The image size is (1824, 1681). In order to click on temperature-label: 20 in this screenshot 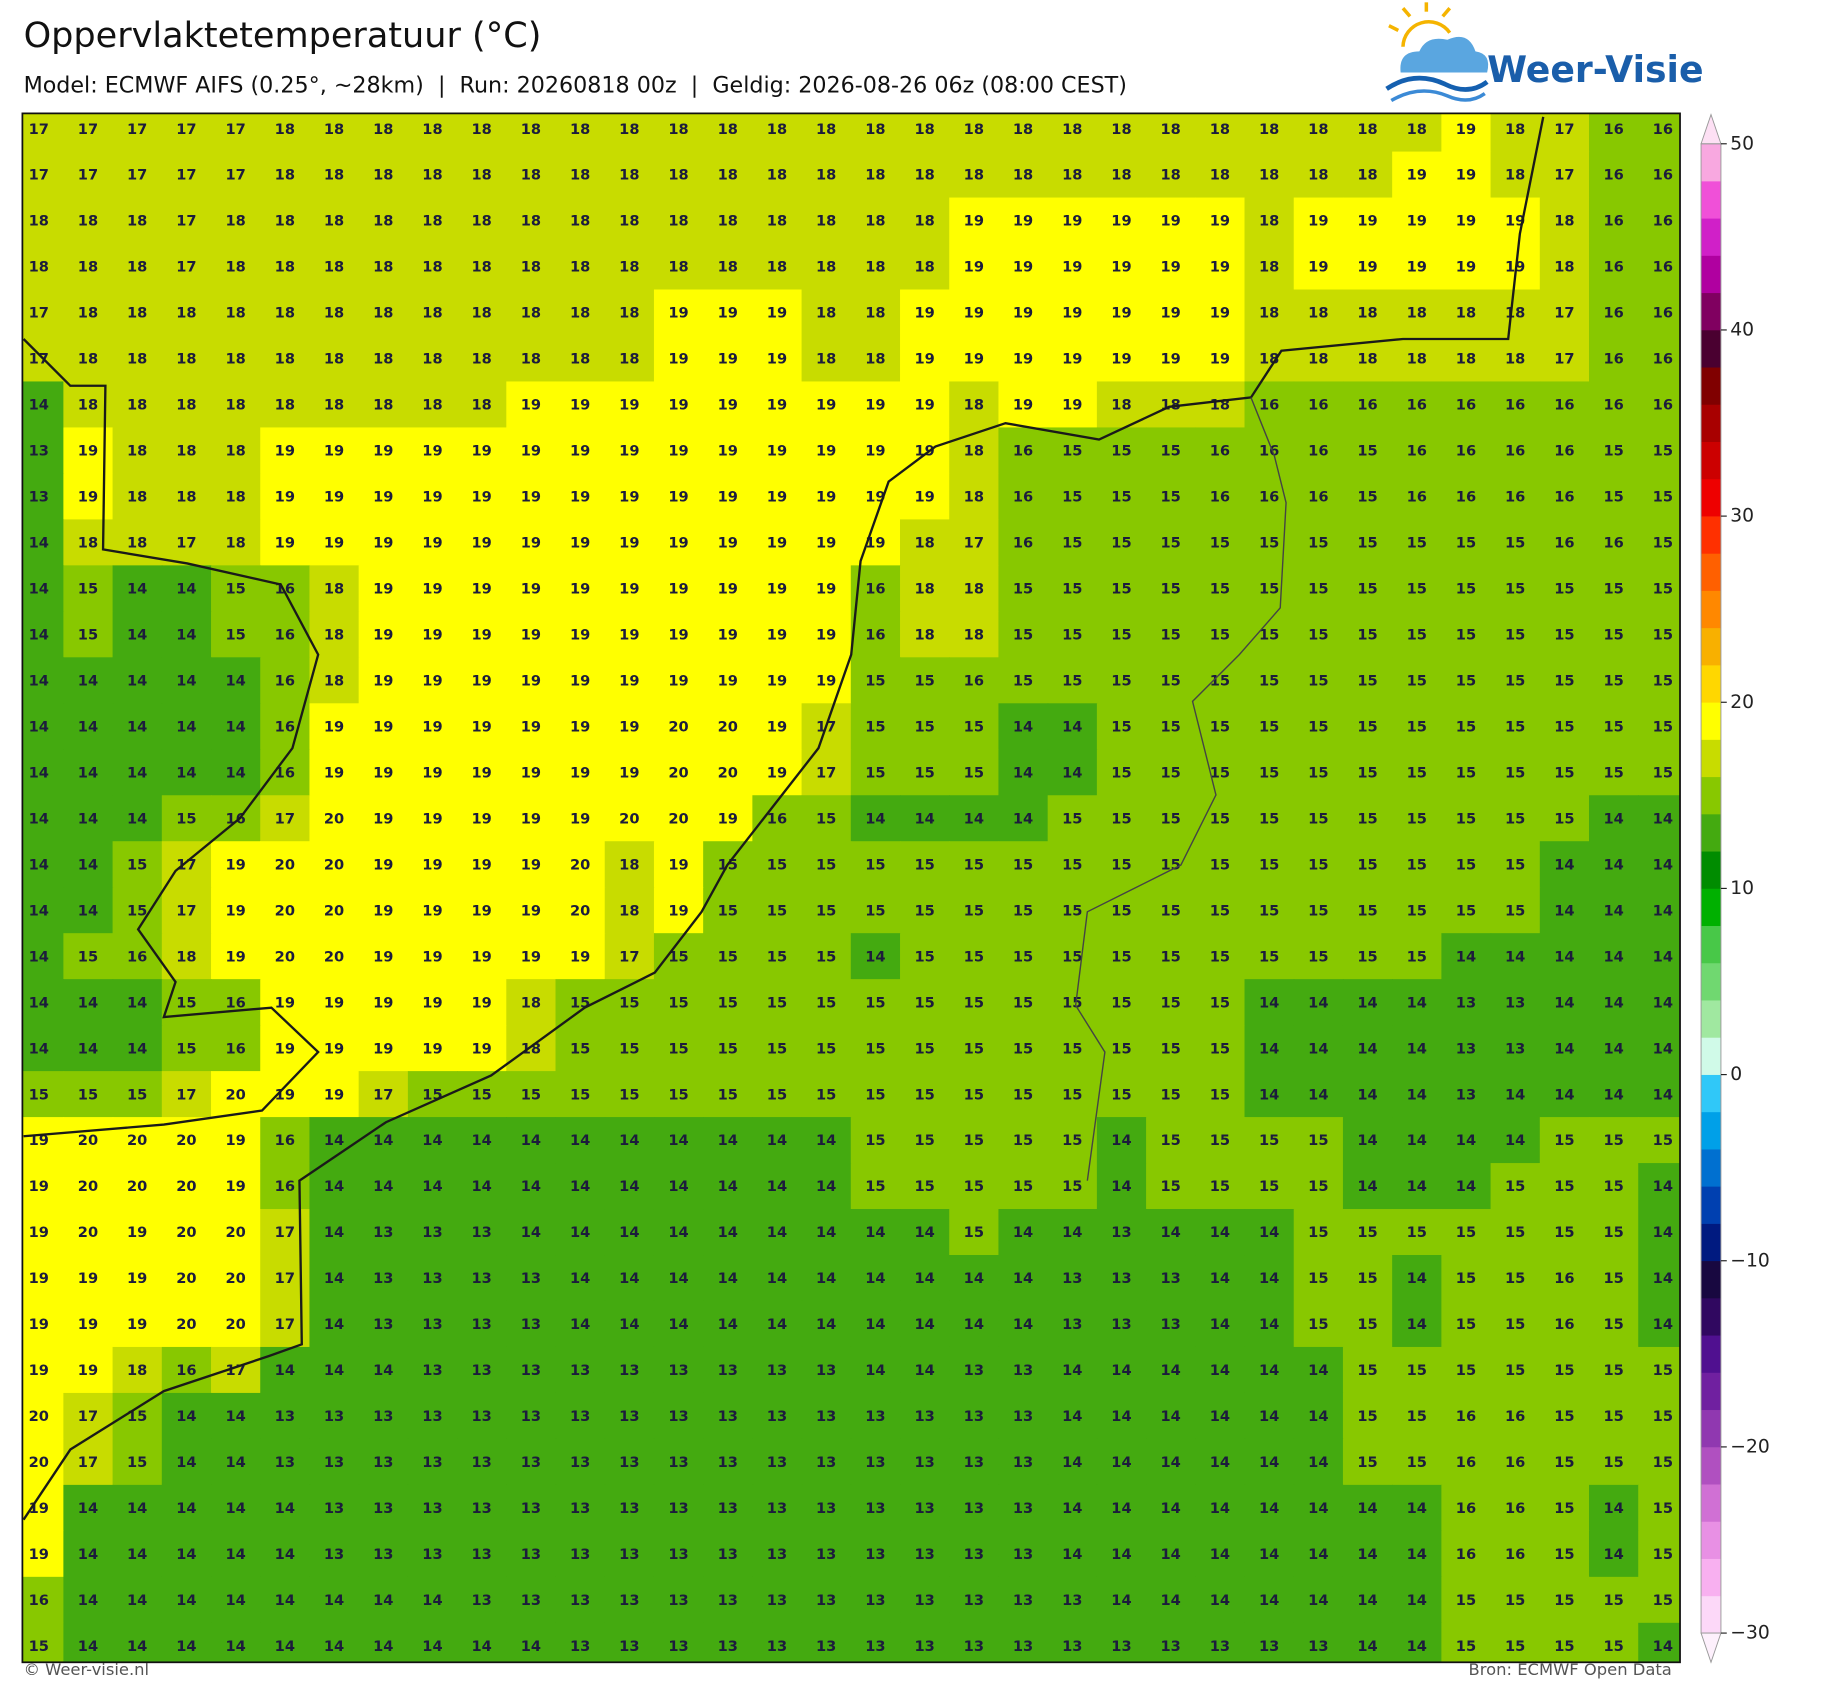, I will do `click(186, 1140)`.